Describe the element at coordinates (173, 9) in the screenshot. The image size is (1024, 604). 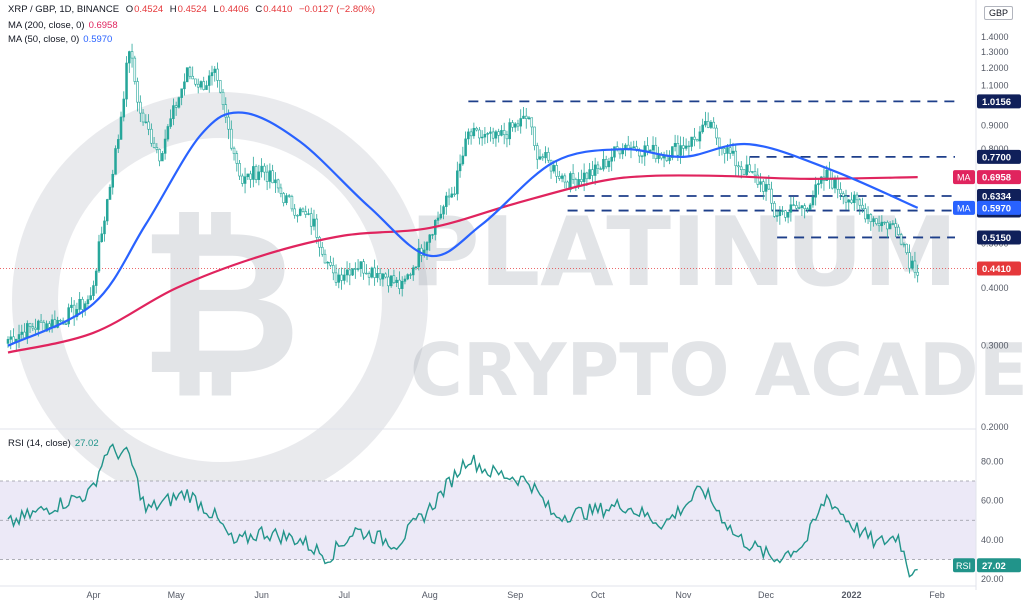
I see `high-label: H` at that location.